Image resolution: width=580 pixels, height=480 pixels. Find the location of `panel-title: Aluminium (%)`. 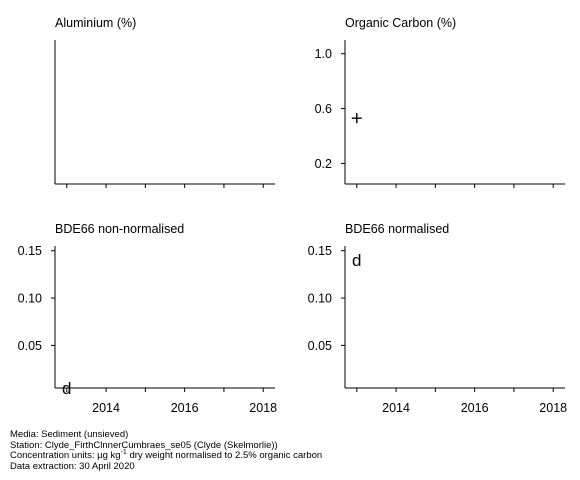

panel-title: Aluminium (%) is located at coordinates (95, 23).